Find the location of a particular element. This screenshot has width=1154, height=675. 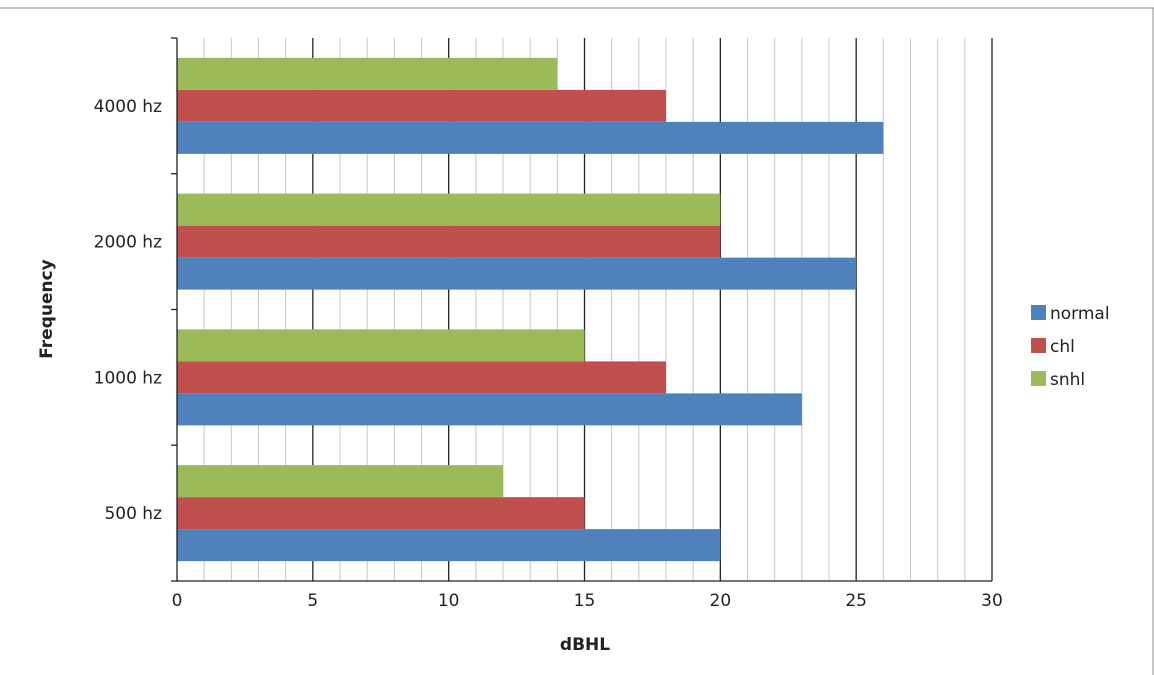

x-tick-labels: 0 5 10 15 20 25 30 is located at coordinates (587, 601).